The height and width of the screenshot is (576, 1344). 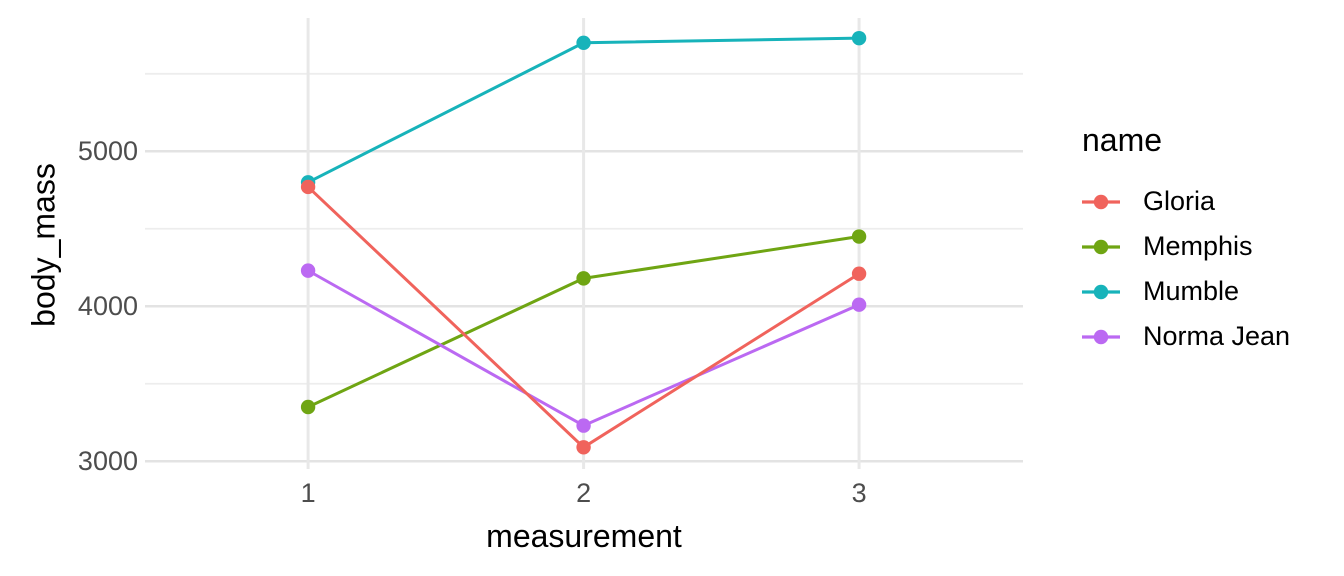 I want to click on legend-items: Gloria Memphis Mumble Norma Jean, so click(x=1186, y=269).